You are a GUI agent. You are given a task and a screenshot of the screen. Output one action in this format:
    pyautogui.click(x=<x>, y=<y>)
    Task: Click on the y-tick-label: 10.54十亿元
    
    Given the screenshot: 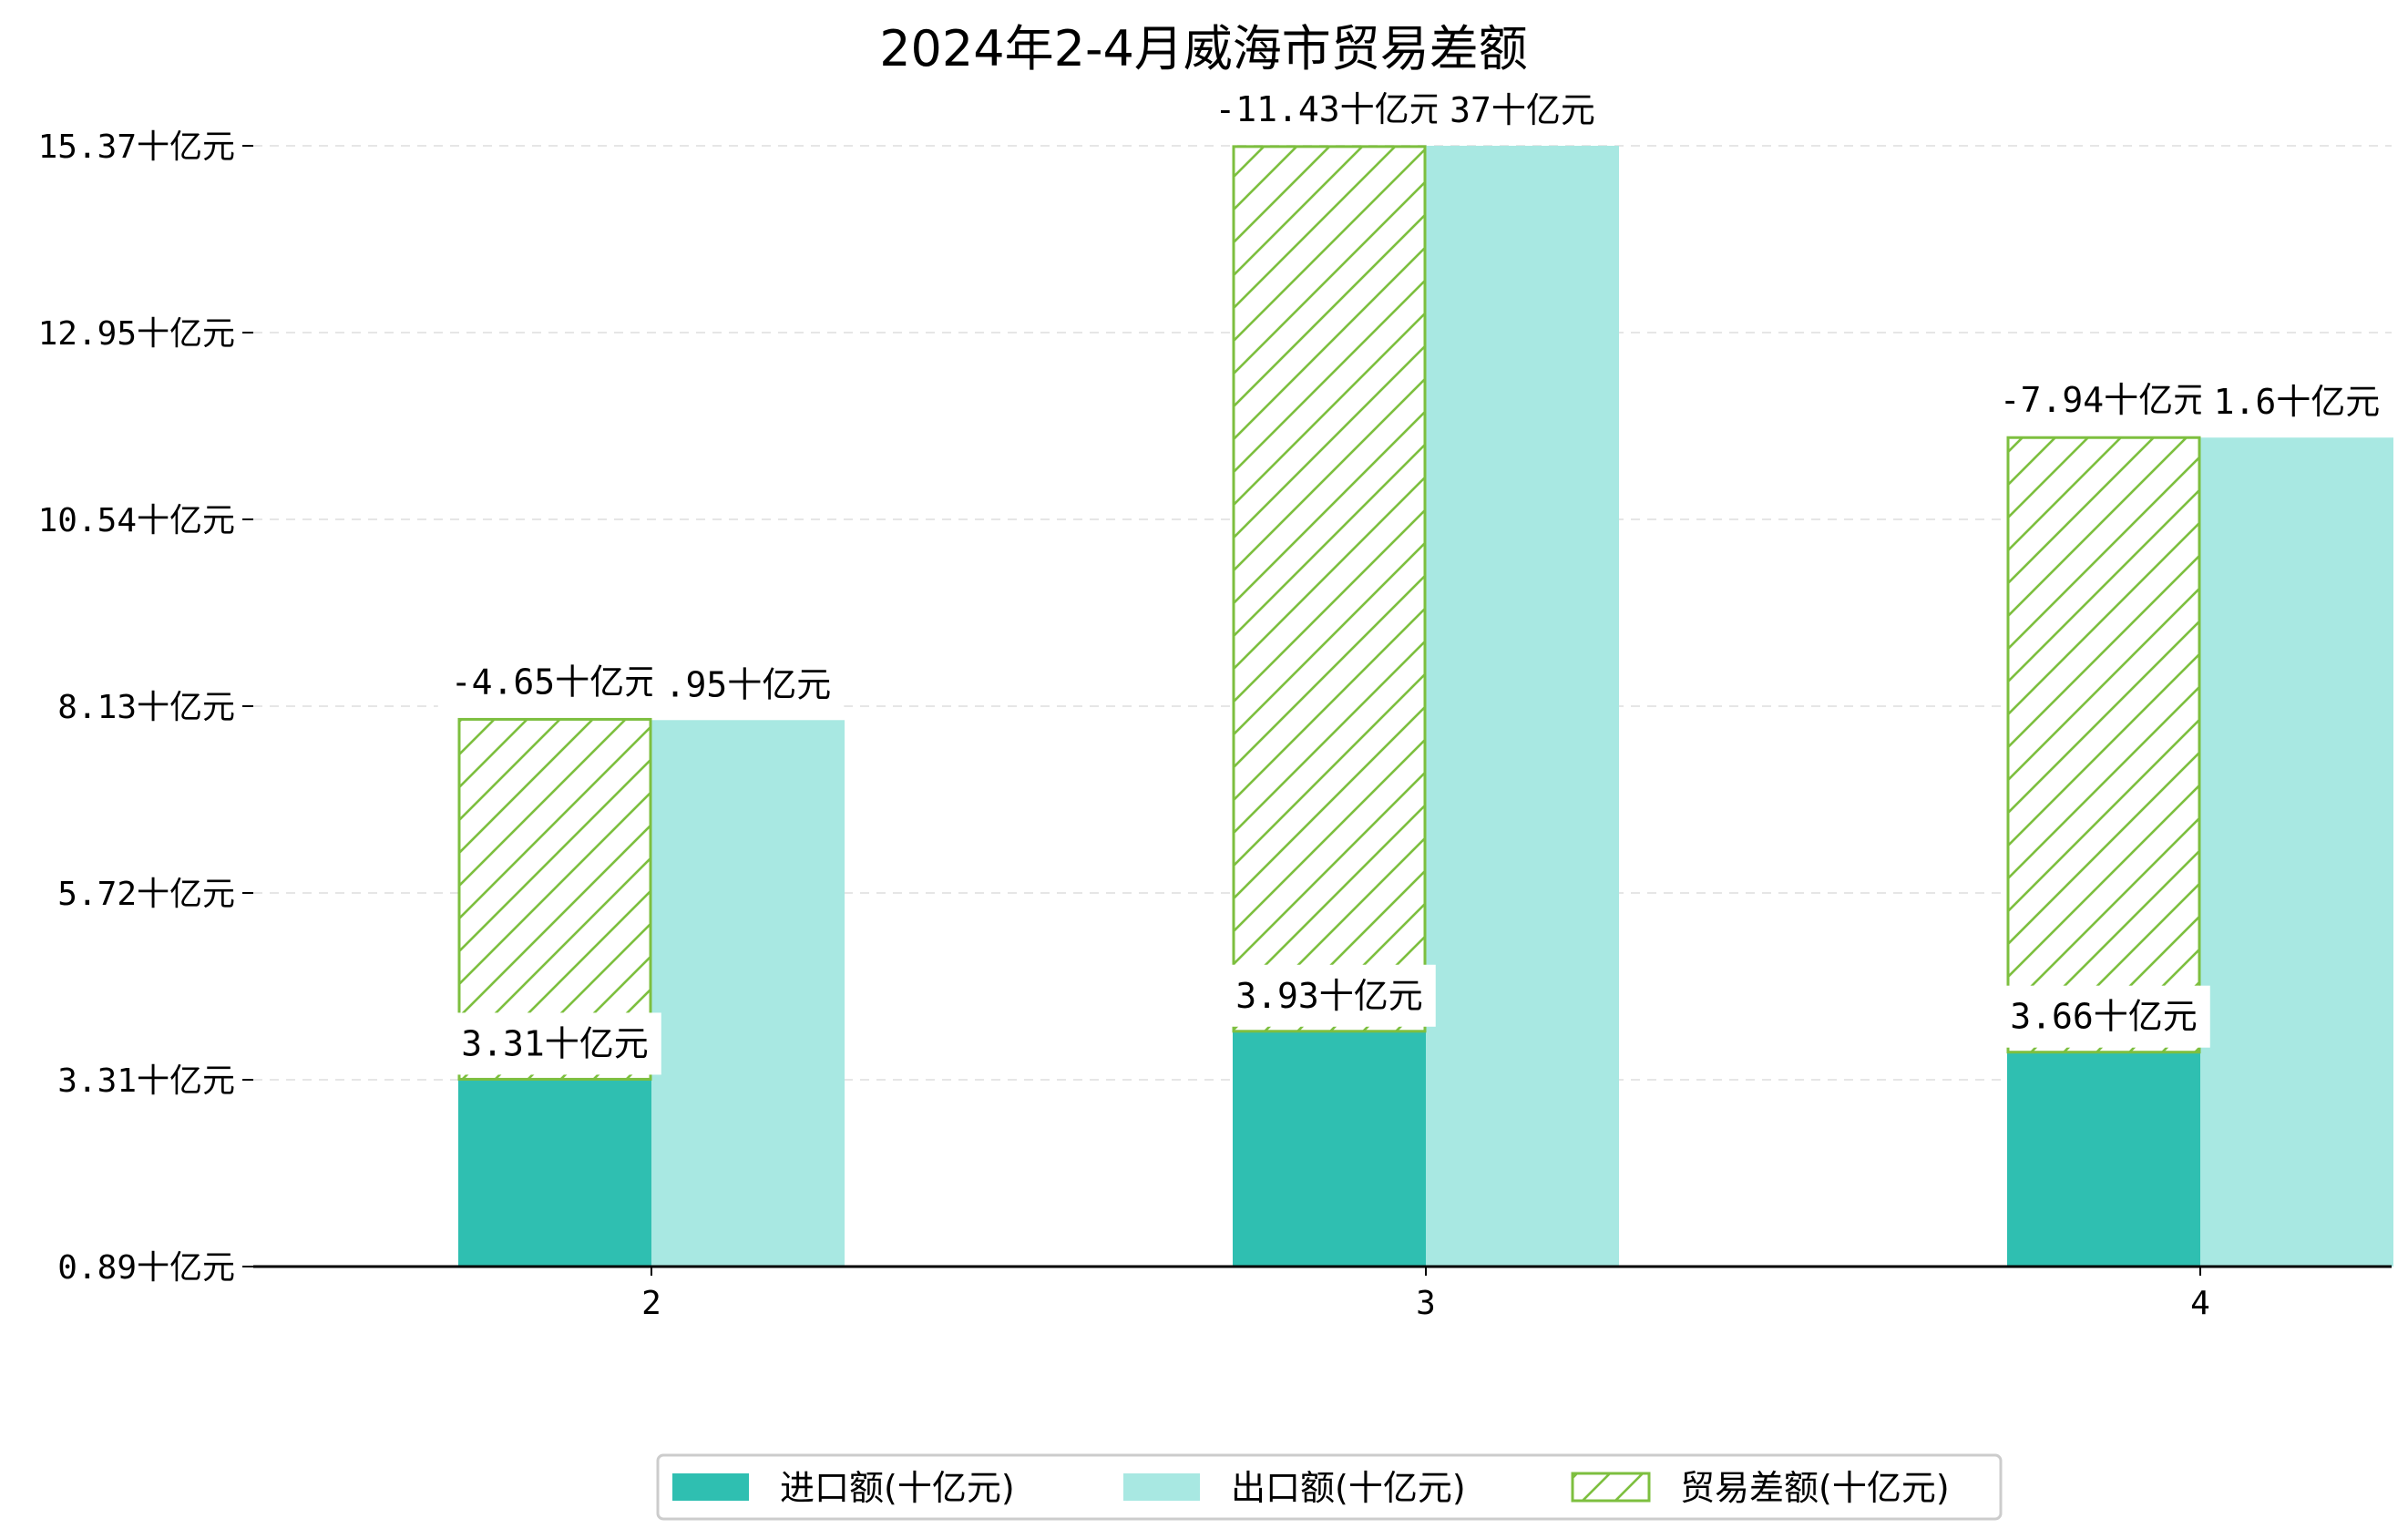 What is the action you would take?
    pyautogui.click(x=136, y=520)
    